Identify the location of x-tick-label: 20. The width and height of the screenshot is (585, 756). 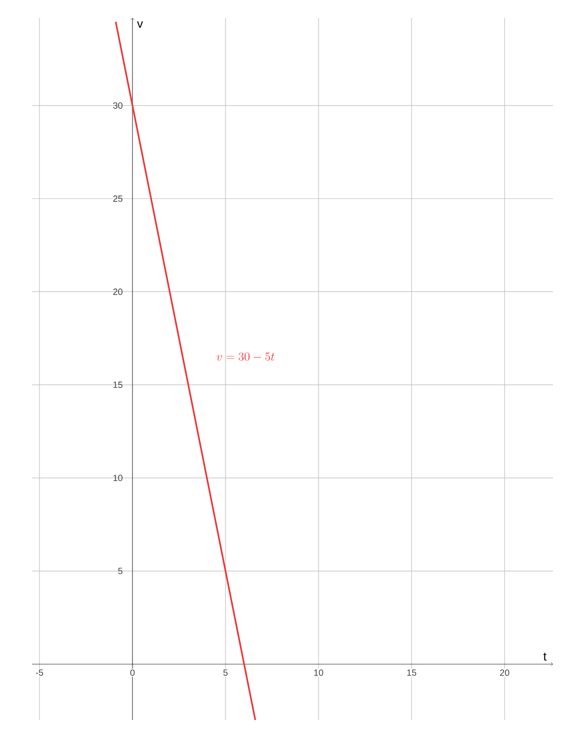
(505, 672).